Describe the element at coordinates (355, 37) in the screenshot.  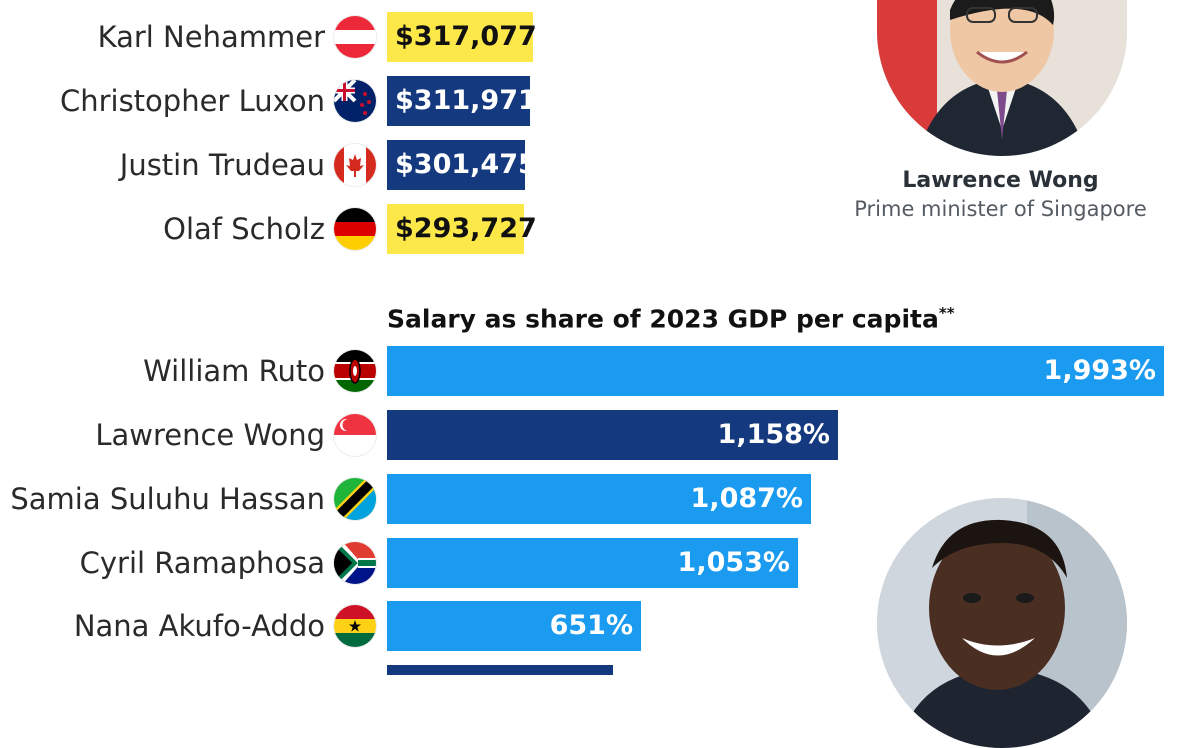
I see `austria-flag-icon` at that location.